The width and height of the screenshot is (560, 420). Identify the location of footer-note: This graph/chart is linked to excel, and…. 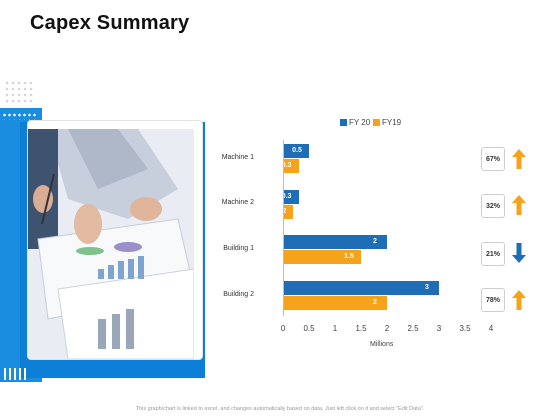
(280, 409).